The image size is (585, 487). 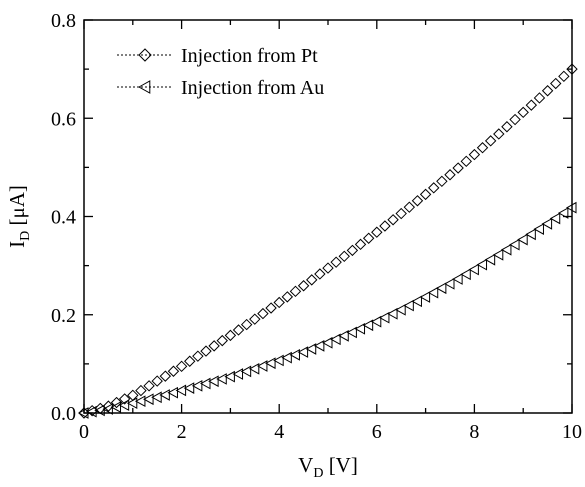 I want to click on x-axis-label: VD [V], so click(x=328, y=467).